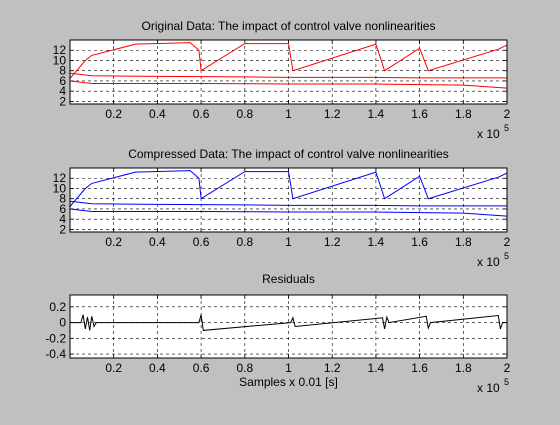 The height and width of the screenshot is (425, 560). I want to click on y-tick-label: 0.2, so click(57, 307).